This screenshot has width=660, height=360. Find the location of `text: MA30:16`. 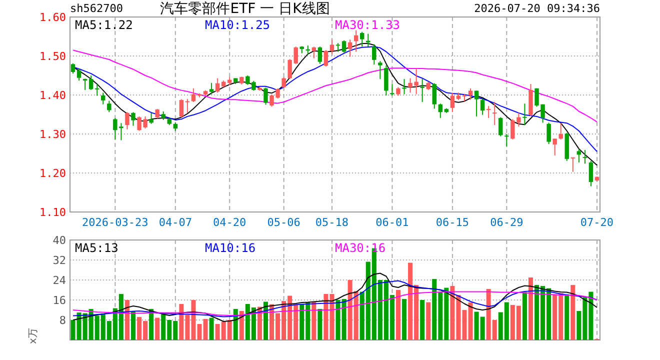

text: MA30:16 is located at coordinates (360, 248).